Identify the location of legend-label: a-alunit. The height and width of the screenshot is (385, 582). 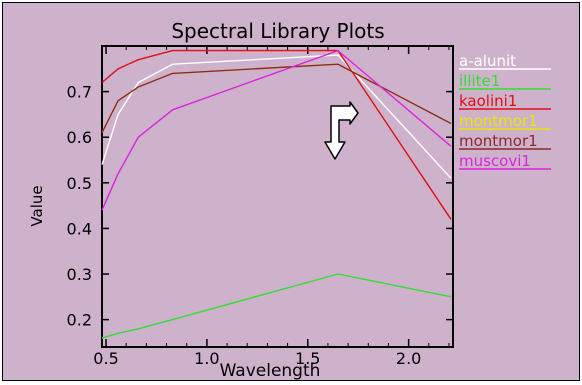
(487, 61).